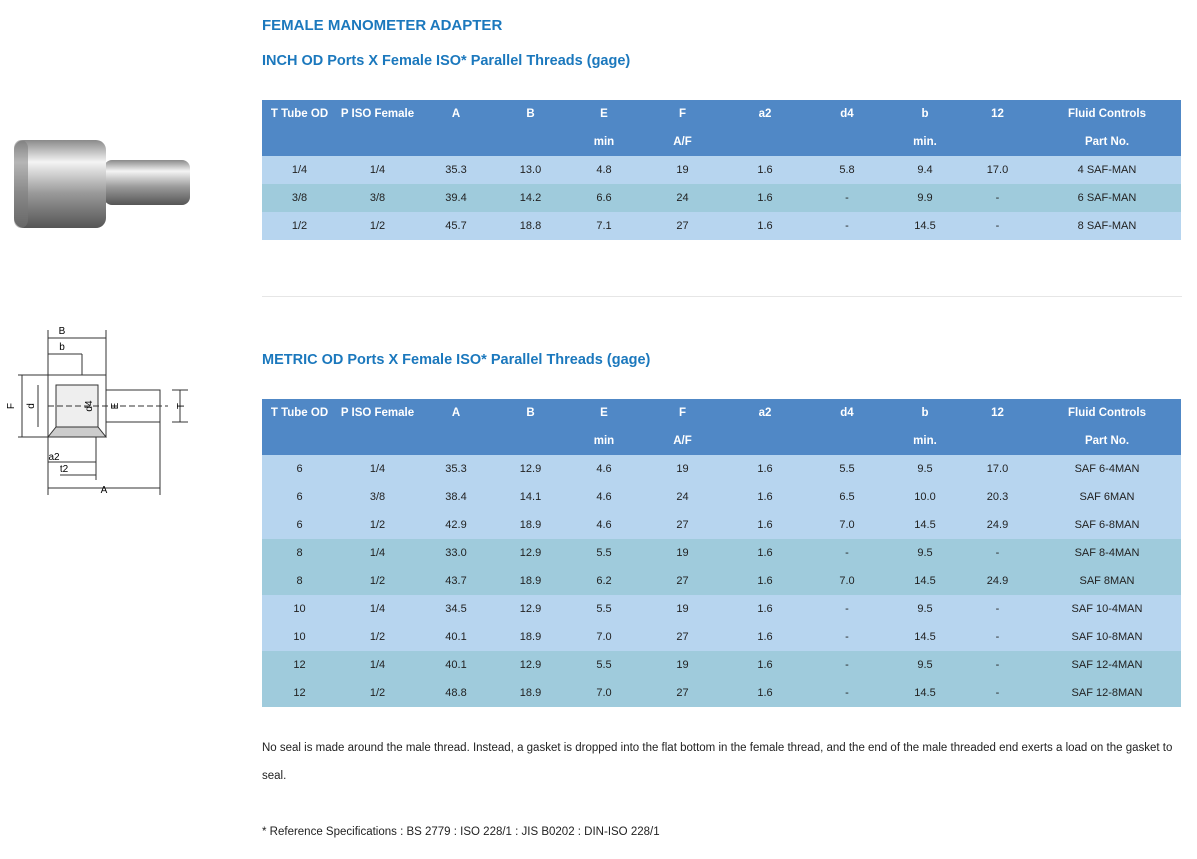 This screenshot has height=859, width=1197. What do you see at coordinates (925, 170) in the screenshot?
I see `data-cell: 9.4` at bounding box center [925, 170].